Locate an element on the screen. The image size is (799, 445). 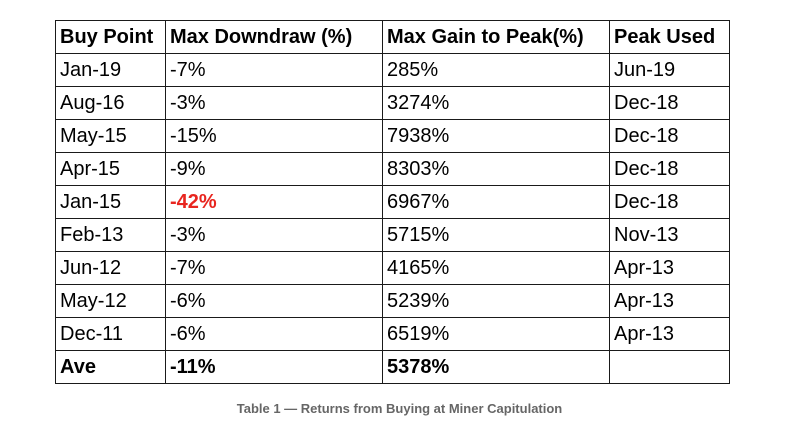
cell-max-downdraw: -9% is located at coordinates (274, 169).